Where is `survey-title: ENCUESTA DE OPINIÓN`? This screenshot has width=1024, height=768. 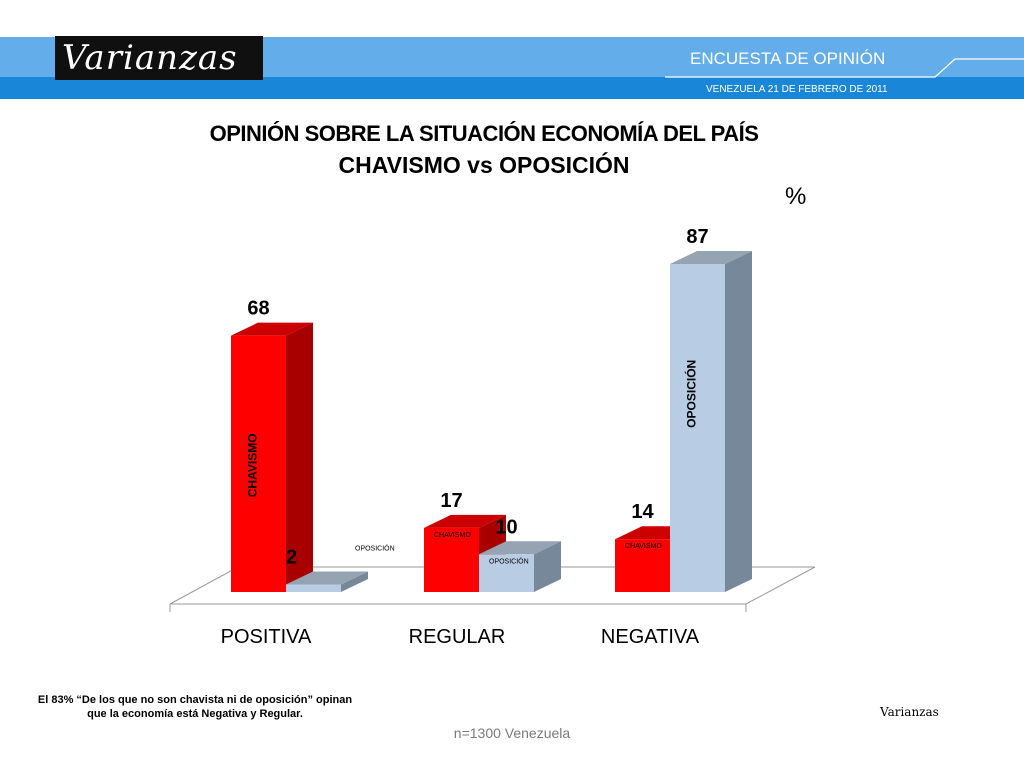 survey-title: ENCUESTA DE OPINIÓN is located at coordinates (788, 58).